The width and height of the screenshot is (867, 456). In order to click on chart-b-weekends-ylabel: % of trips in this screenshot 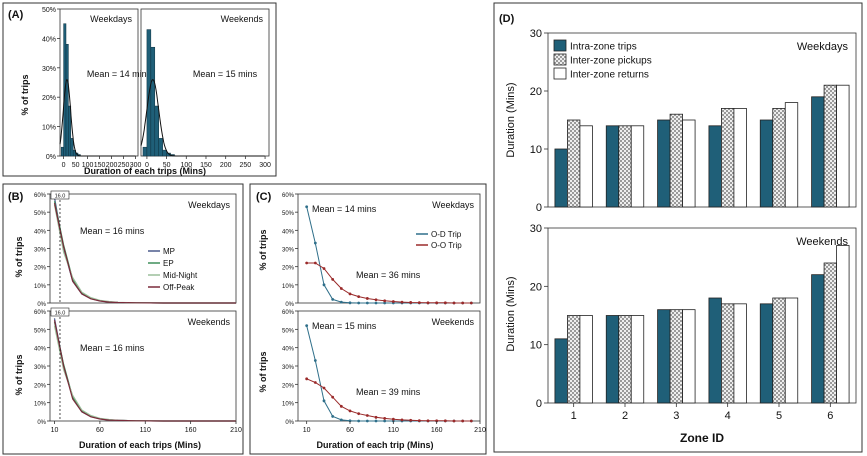, I will do `click(19, 374)`.